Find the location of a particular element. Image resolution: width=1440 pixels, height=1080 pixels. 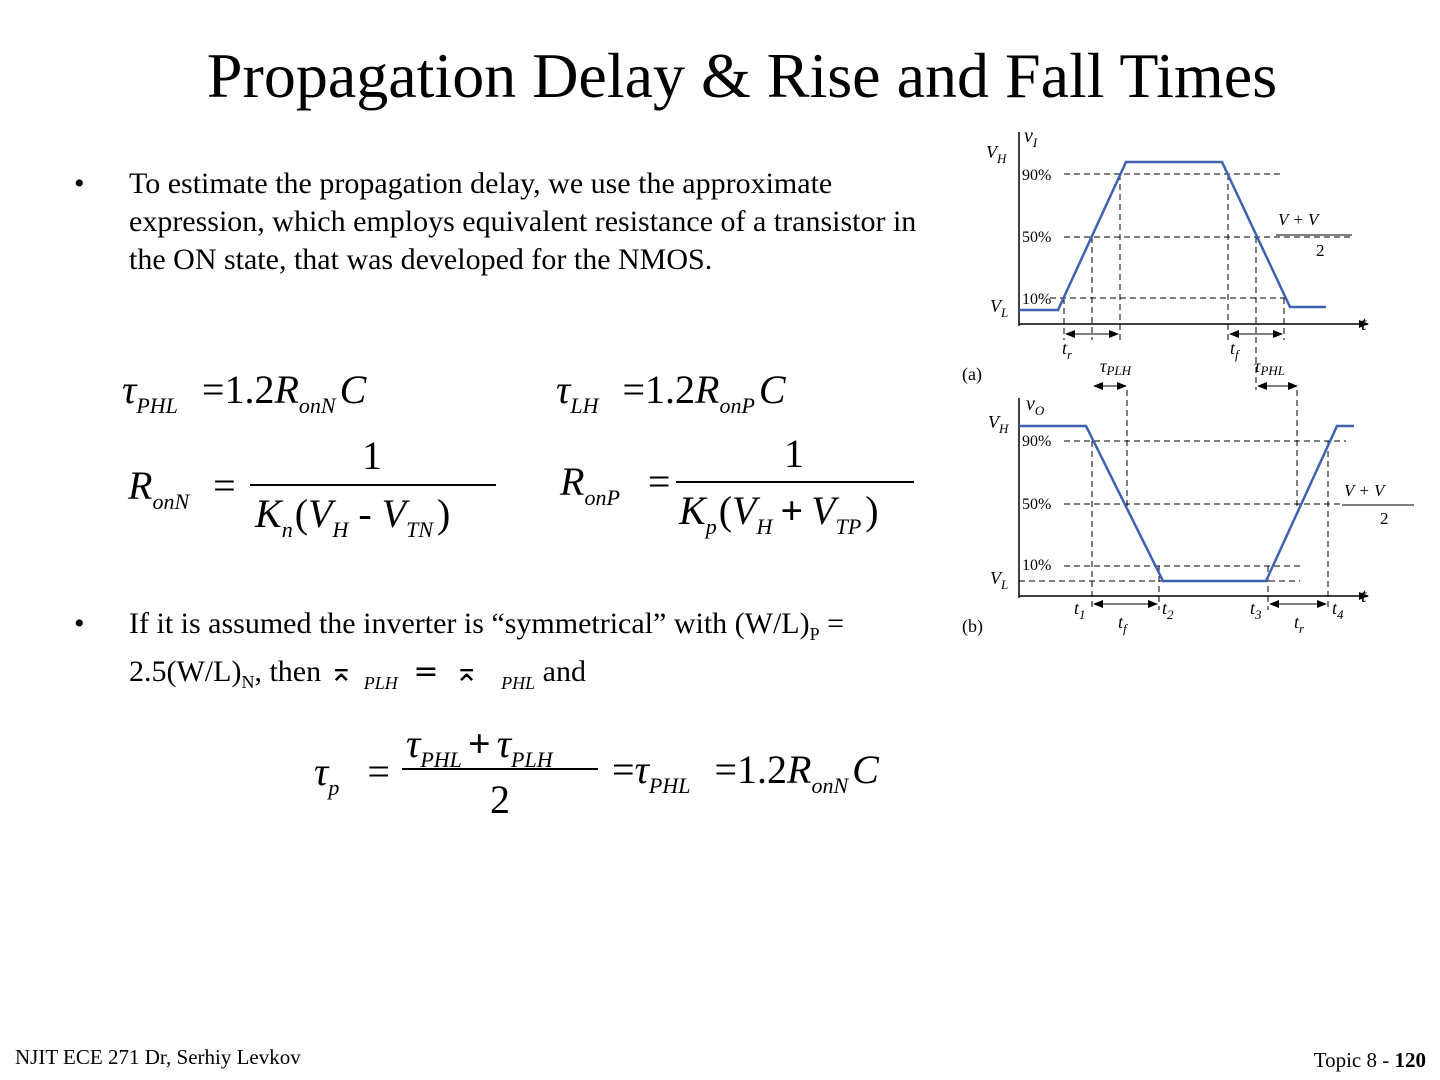

sub-tn: TN is located at coordinates (420, 529).